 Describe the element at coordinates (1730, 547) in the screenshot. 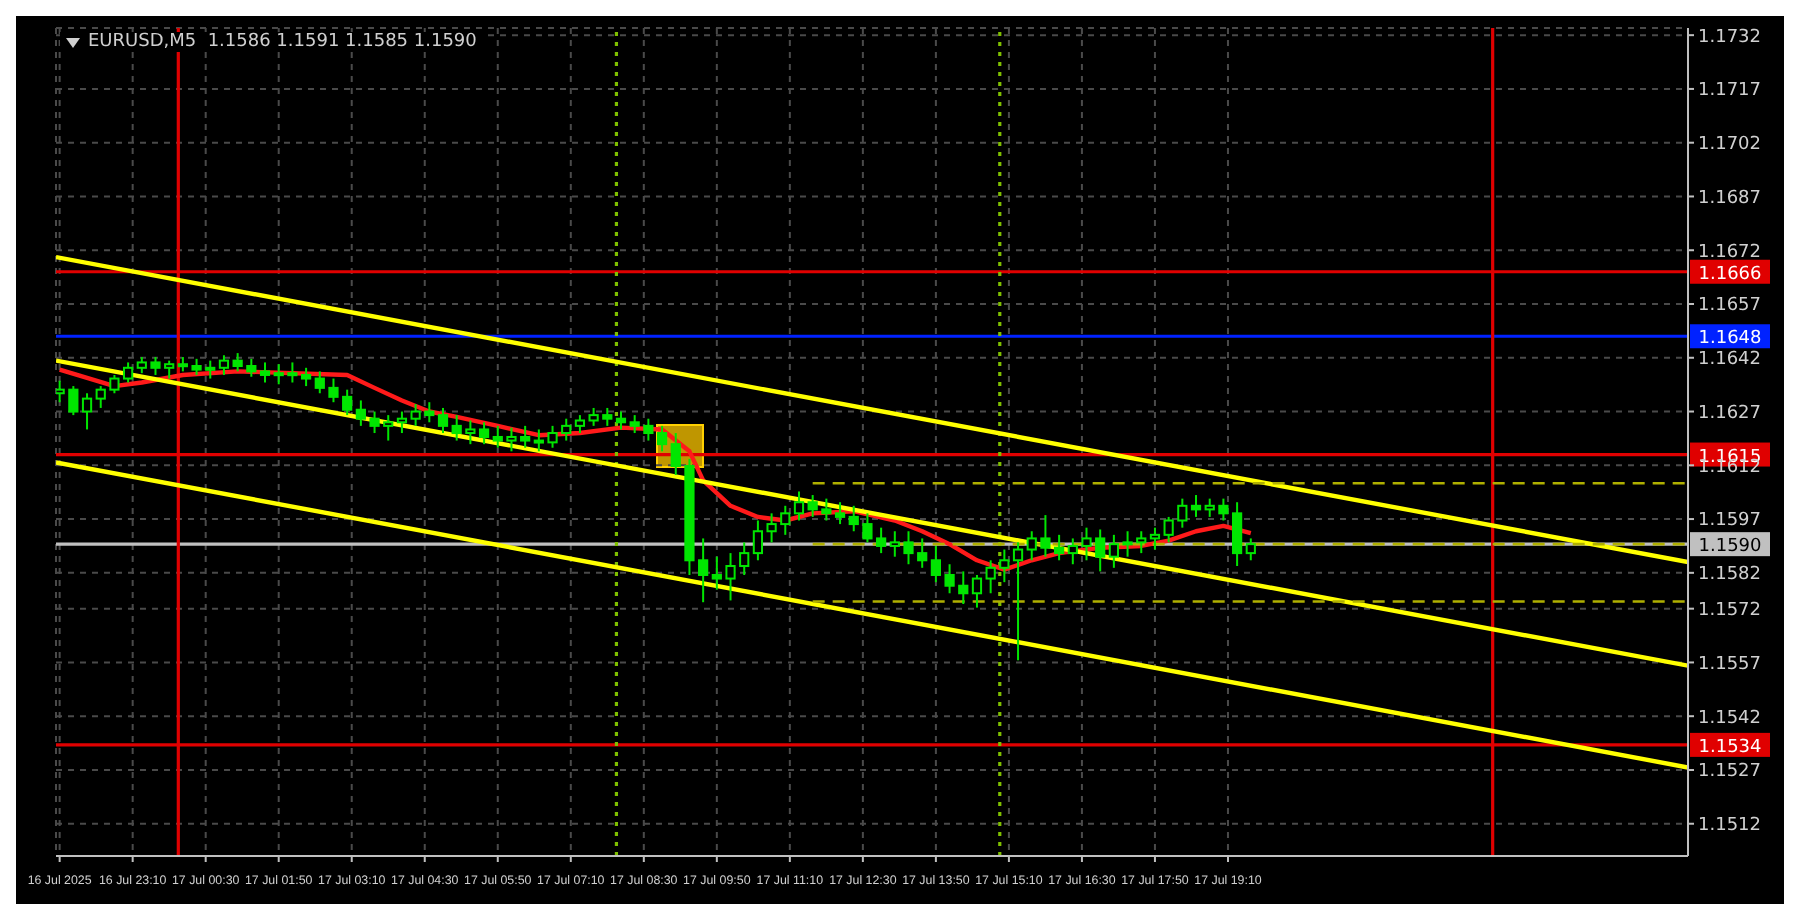

I see `ref-line-label: 1.1590` at that location.